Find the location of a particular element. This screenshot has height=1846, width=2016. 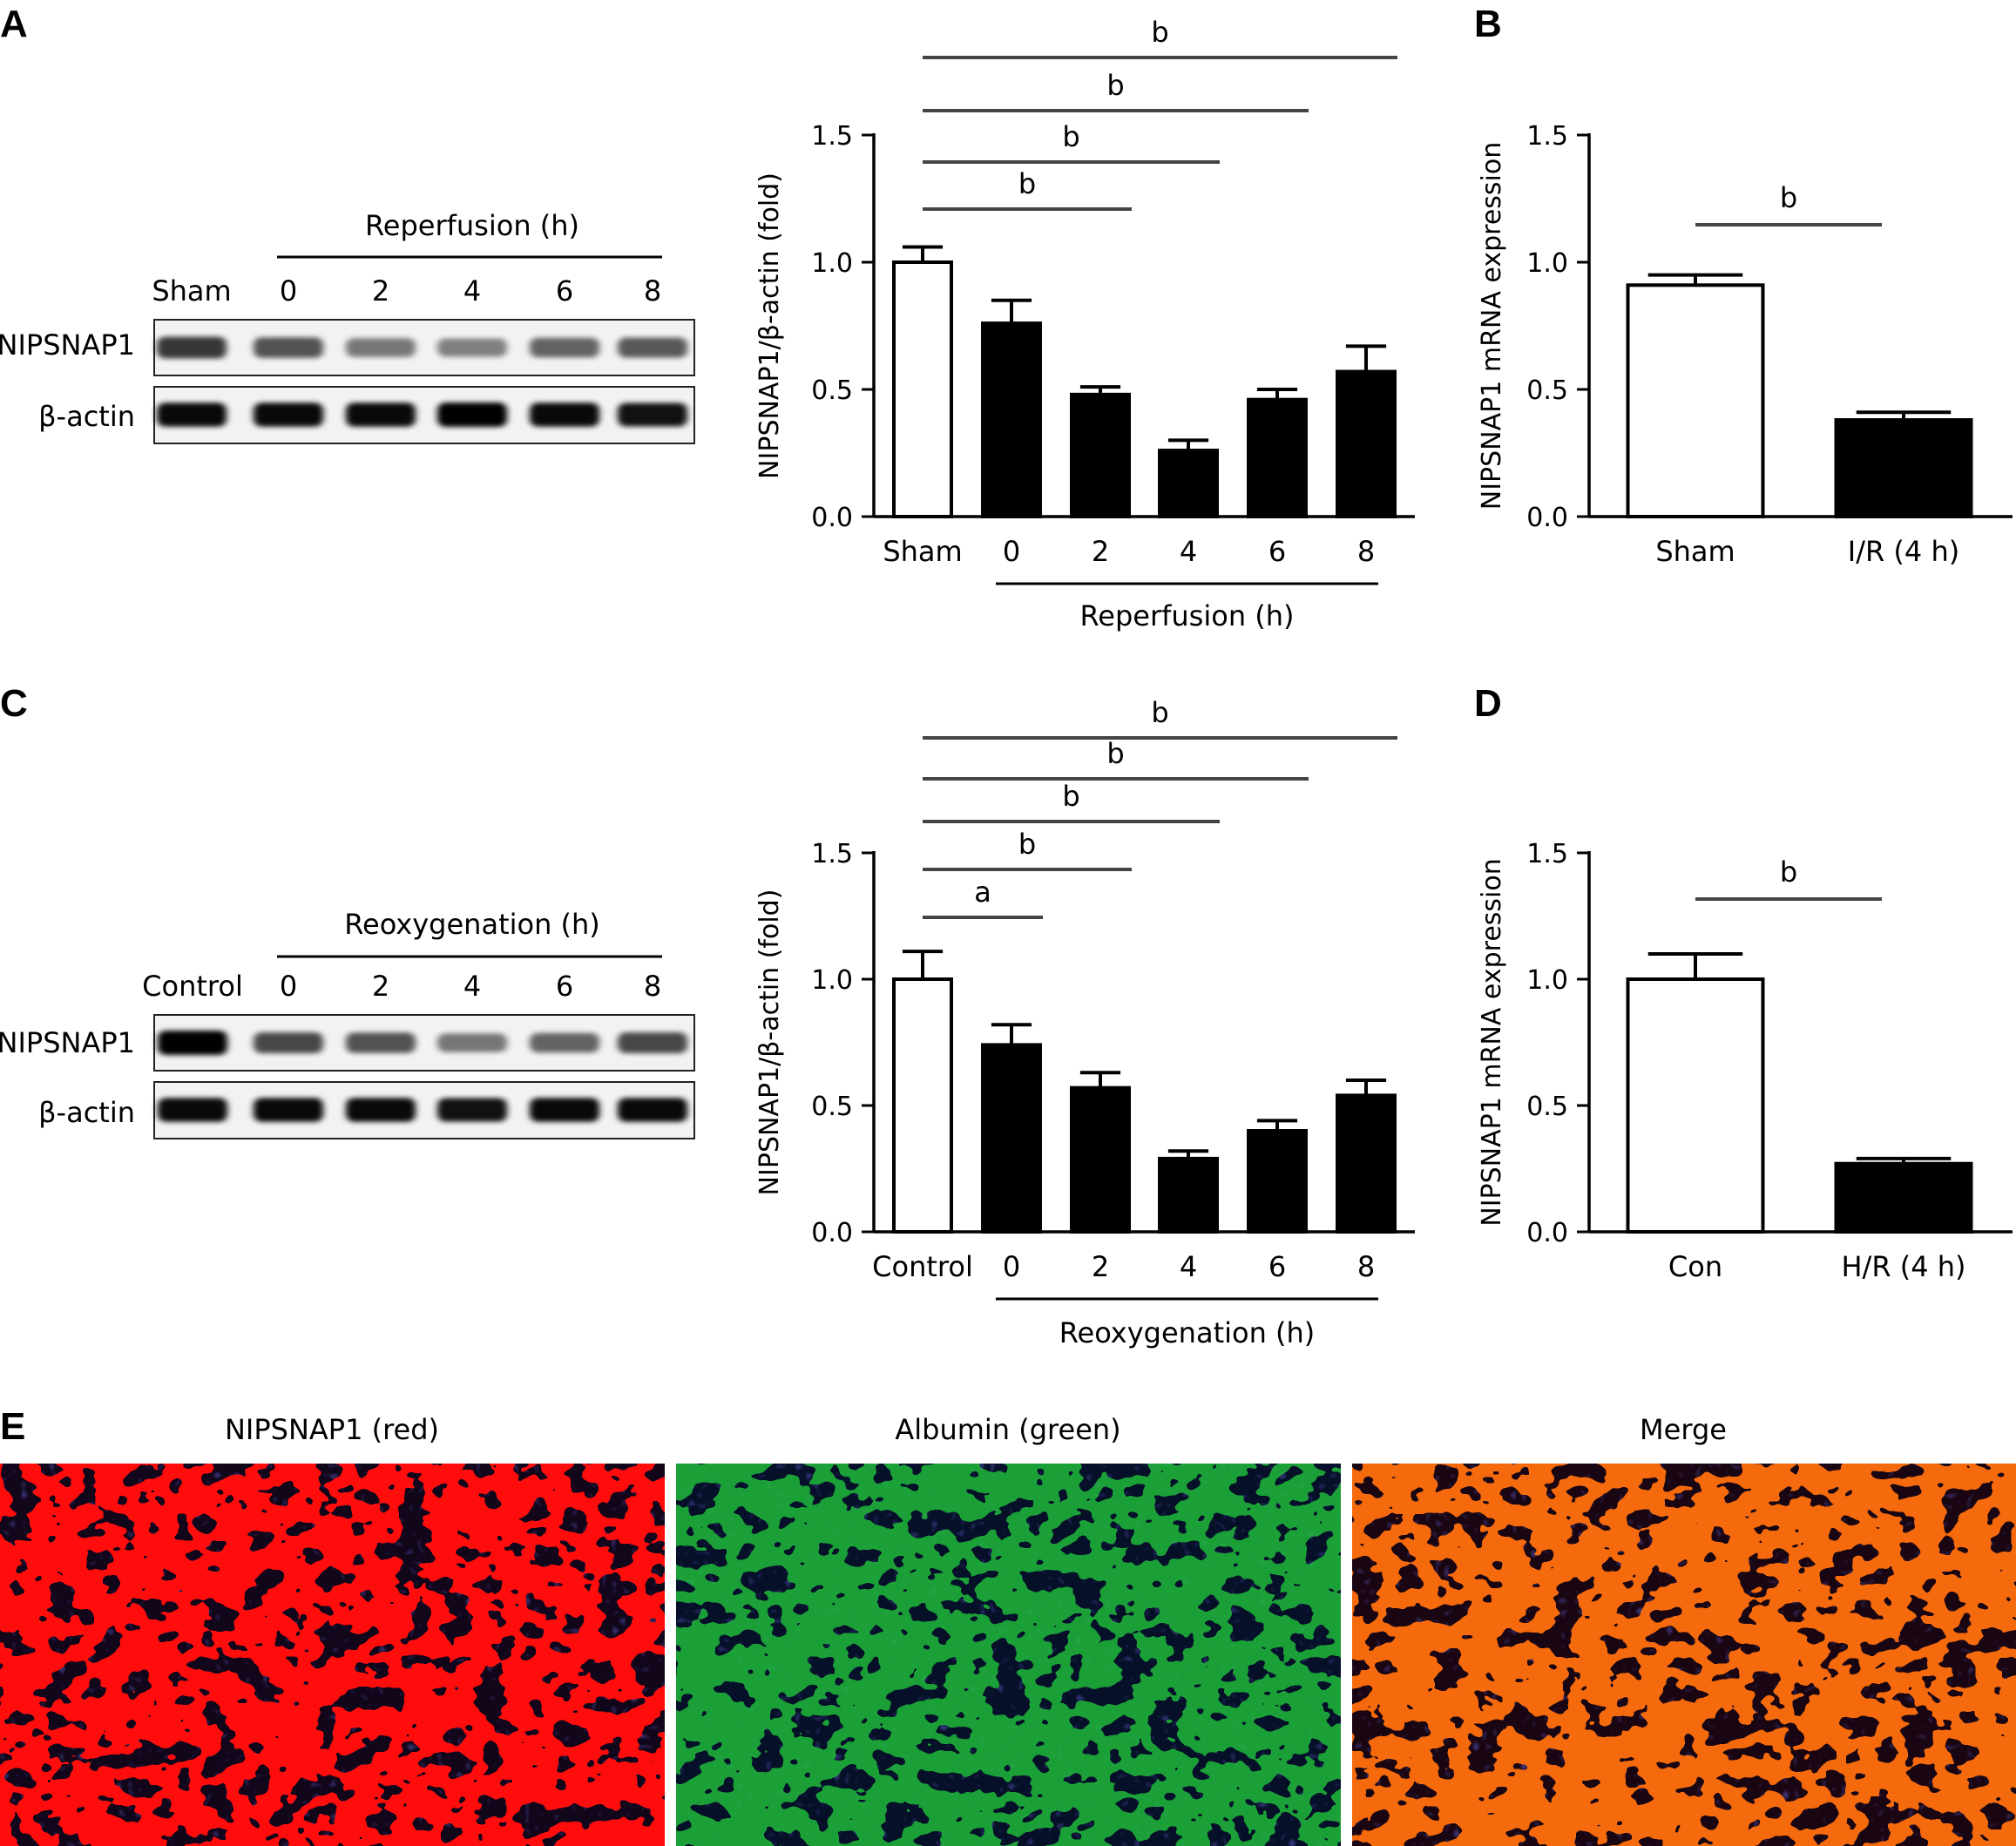

panel-letter-d: D is located at coordinates (1488, 703).